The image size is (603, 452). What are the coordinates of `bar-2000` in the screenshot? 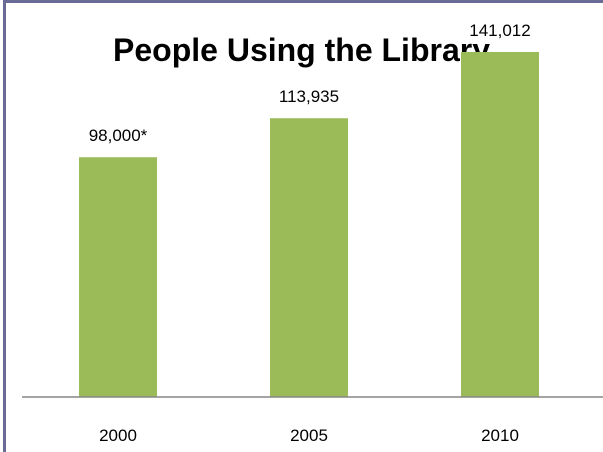 It's located at (118, 277).